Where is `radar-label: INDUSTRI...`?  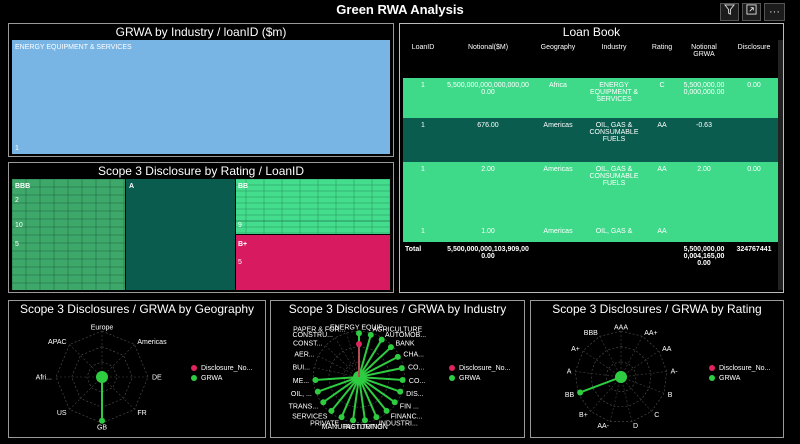
radar-label: INDUSTRI... is located at coordinates (398, 423).